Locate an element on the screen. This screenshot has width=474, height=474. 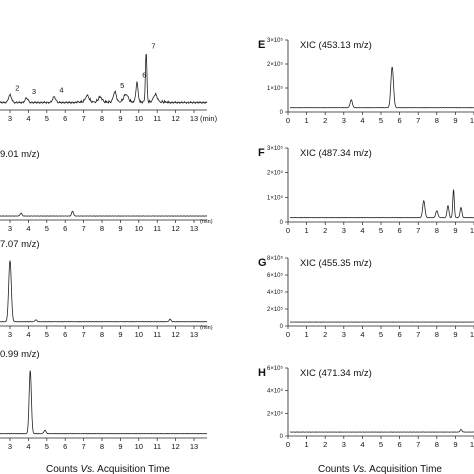
peak-label: 2 is located at coordinates (17, 88).